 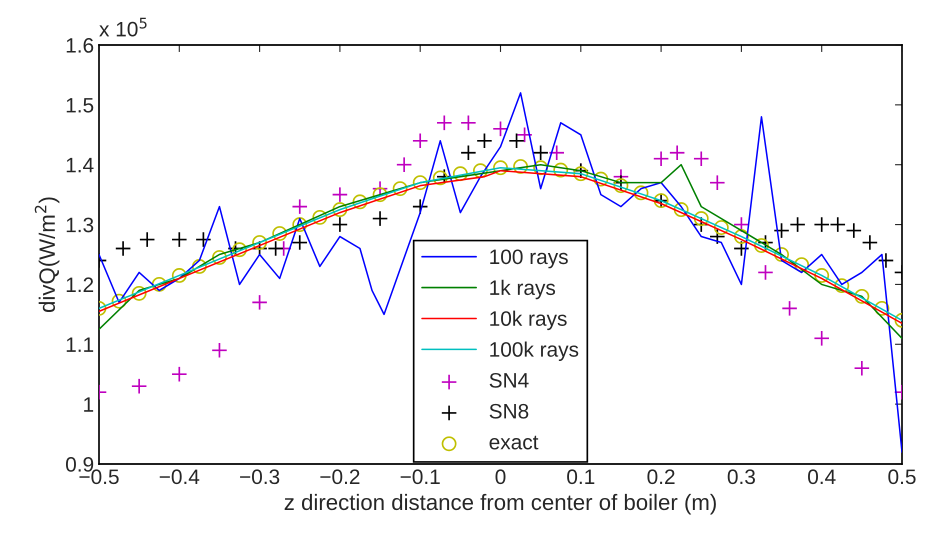 I want to click on legend-label: 10k rays, so click(x=528, y=320).